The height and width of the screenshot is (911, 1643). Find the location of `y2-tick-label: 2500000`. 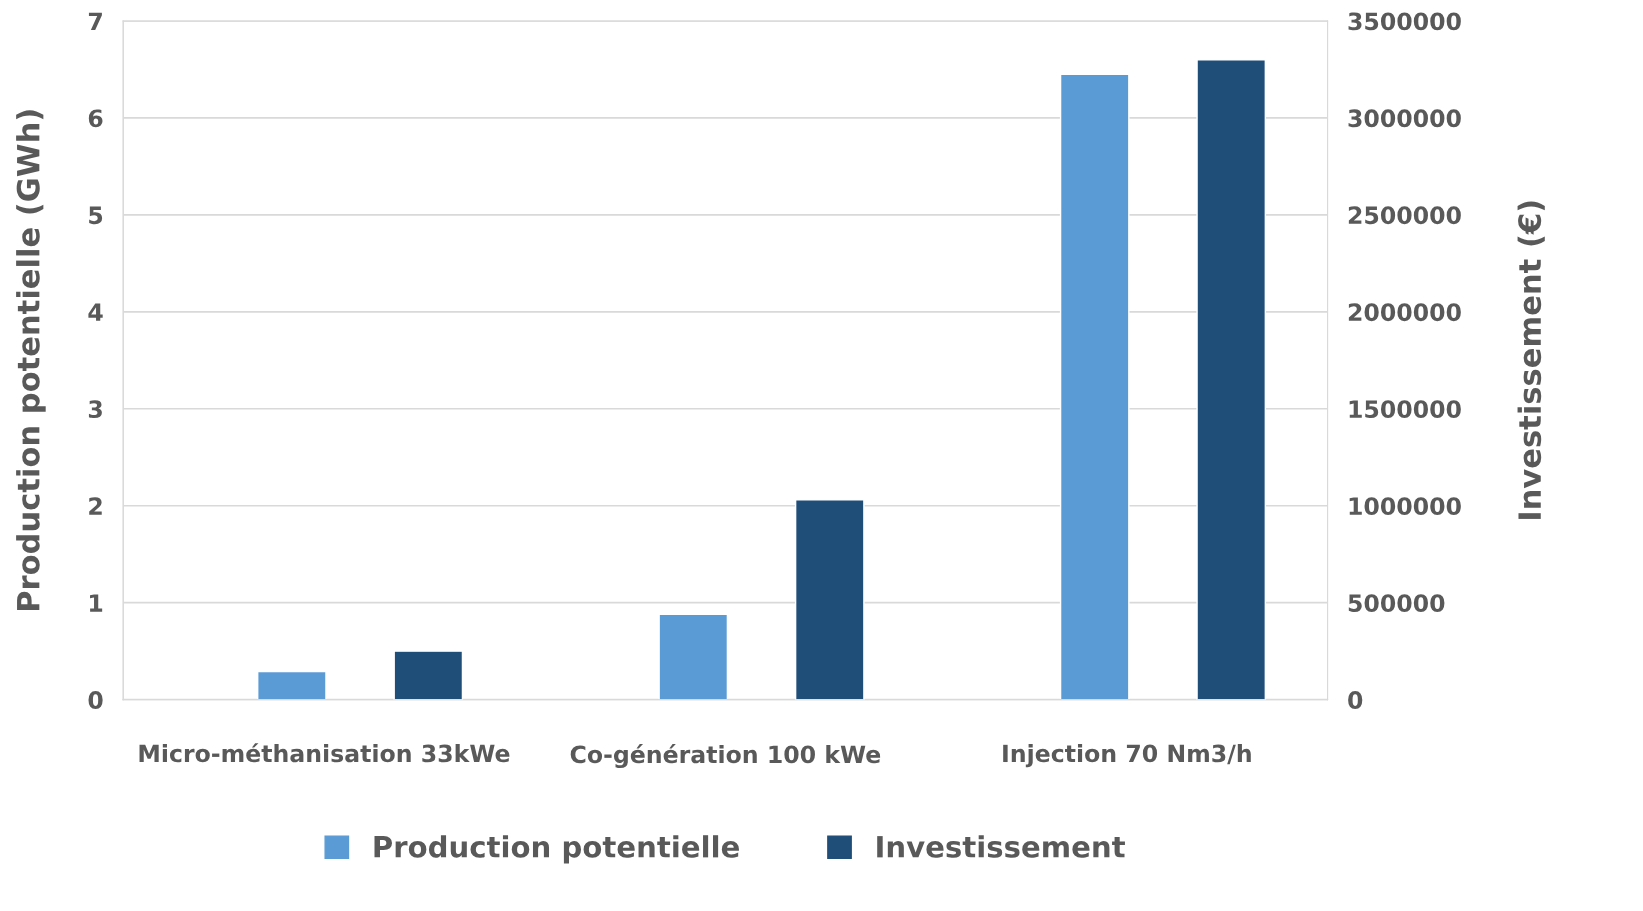

y2-tick-label: 2500000 is located at coordinates (1404, 215).